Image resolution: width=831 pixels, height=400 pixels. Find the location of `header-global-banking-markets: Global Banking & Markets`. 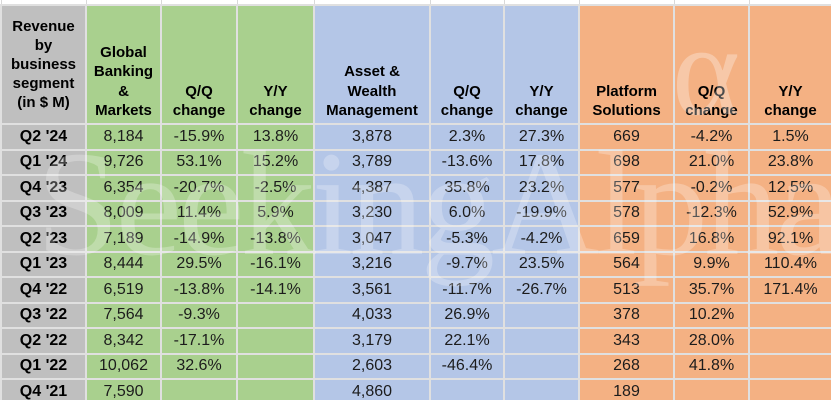

header-global-banking-markets: Global Banking & Markets is located at coordinates (123, 64).